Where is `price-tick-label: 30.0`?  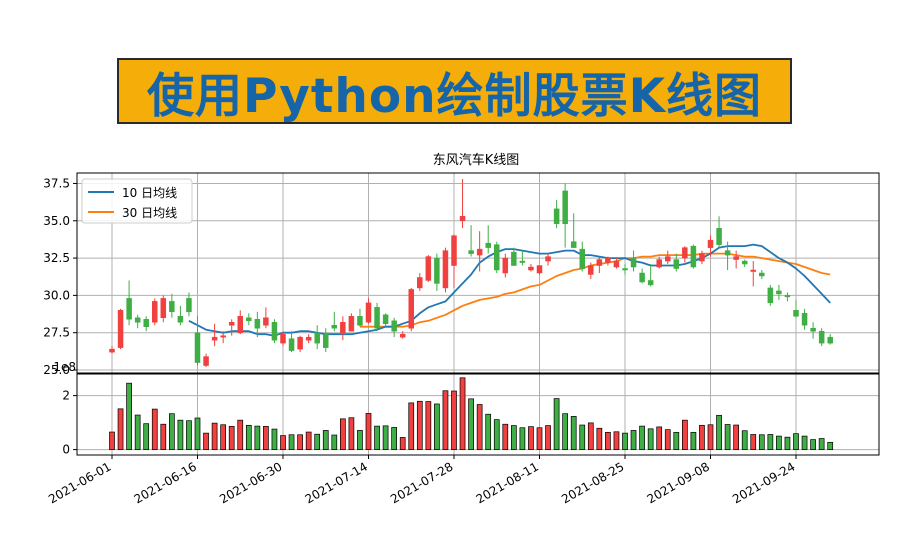 price-tick-label: 30.0 is located at coordinates (56, 295).